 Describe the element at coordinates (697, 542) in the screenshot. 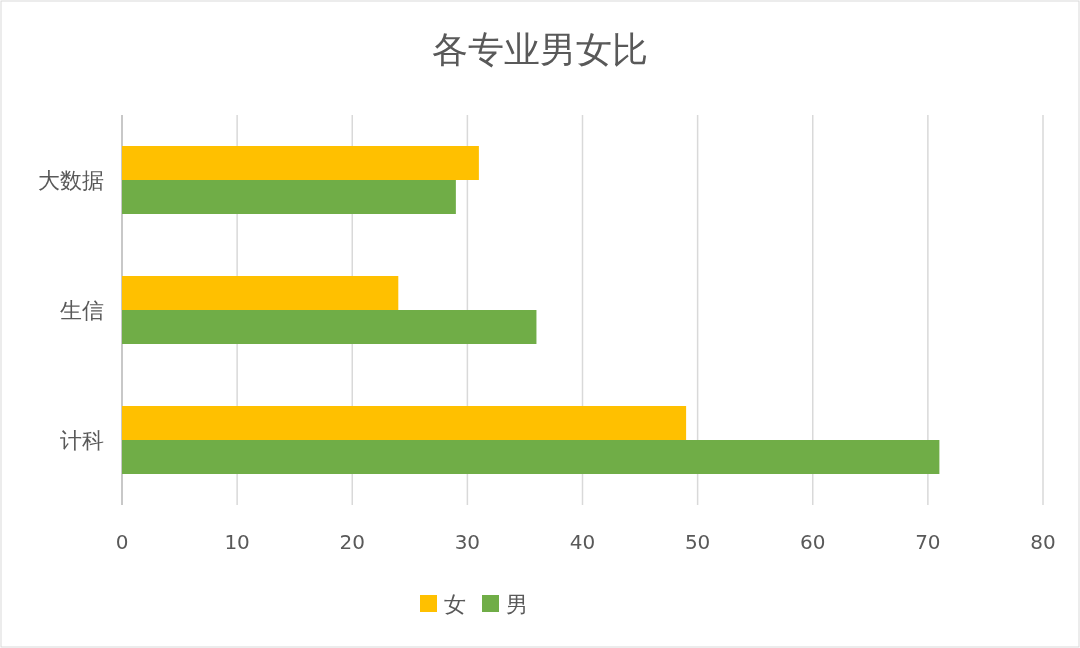

I see `x-tick-label: 50` at that location.